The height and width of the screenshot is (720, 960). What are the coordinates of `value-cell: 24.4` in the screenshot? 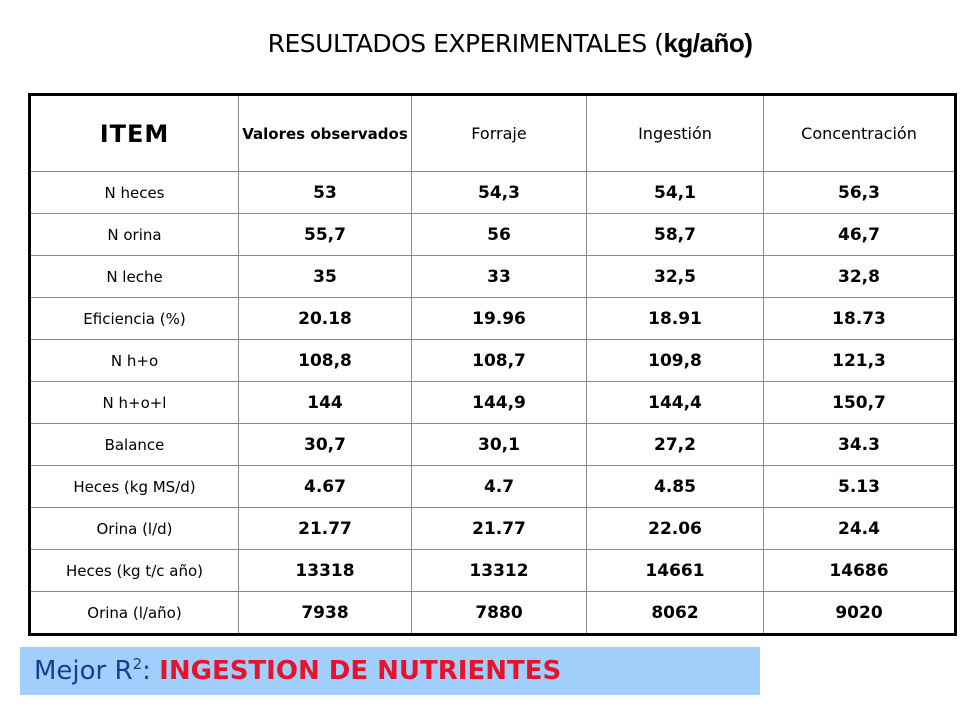 It's located at (859, 528).